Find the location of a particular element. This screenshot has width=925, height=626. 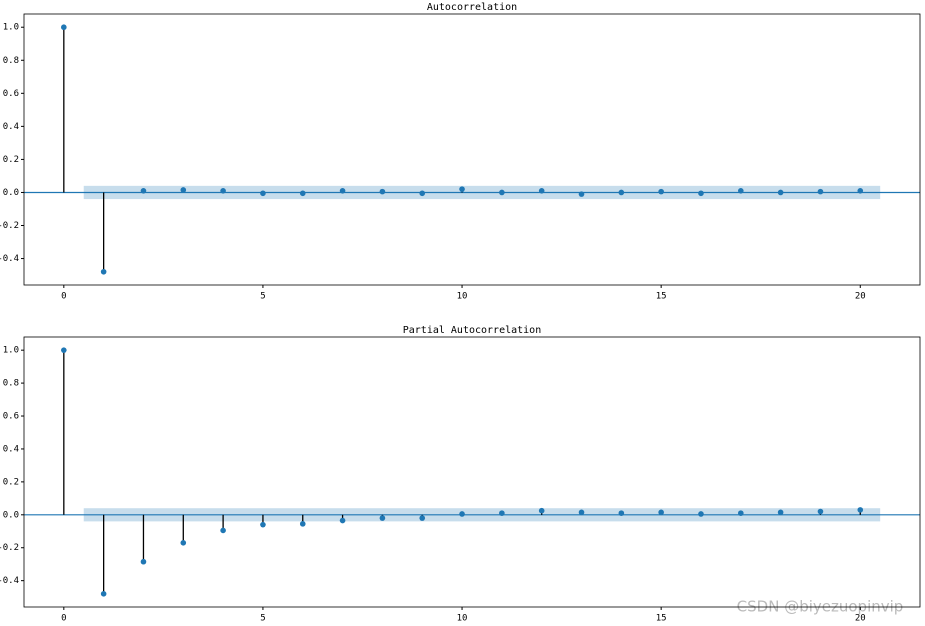

watermark: CSDN @biyezuopinvip is located at coordinates (820, 607).